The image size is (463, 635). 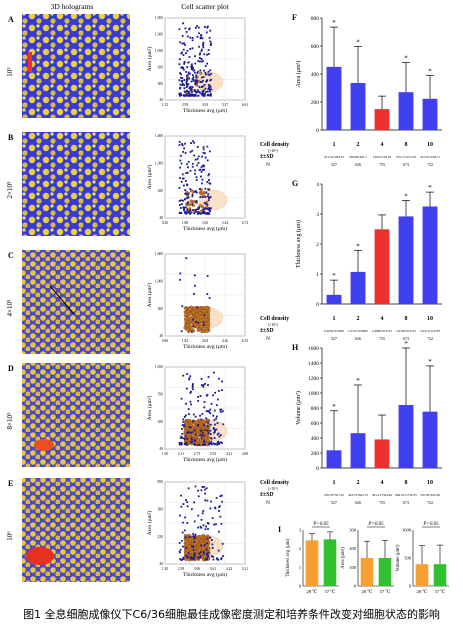 What do you see at coordinates (11, 137) in the screenshot?
I see `row-letter: B` at bounding box center [11, 137].